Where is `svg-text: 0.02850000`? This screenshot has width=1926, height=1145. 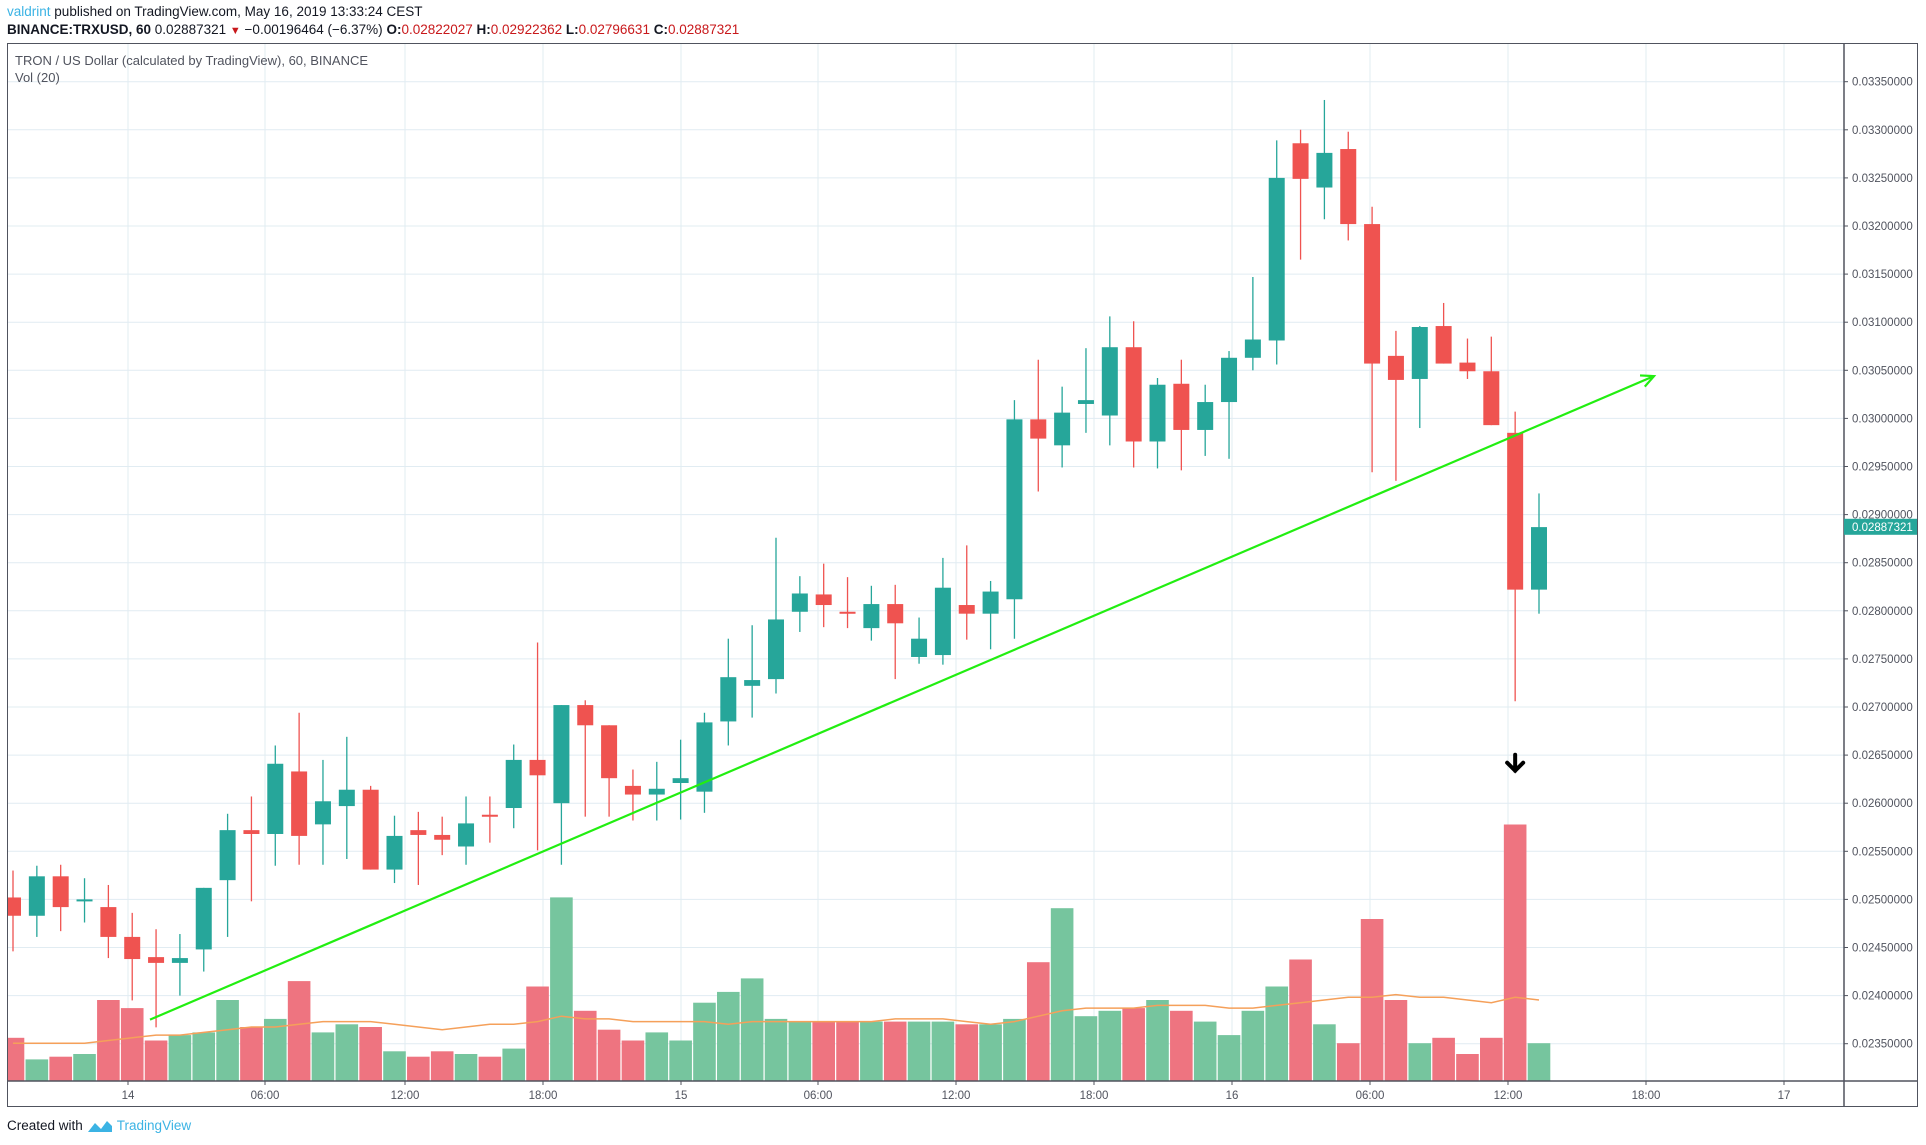
svg-text: 0.02850000 is located at coordinates (1882, 564).